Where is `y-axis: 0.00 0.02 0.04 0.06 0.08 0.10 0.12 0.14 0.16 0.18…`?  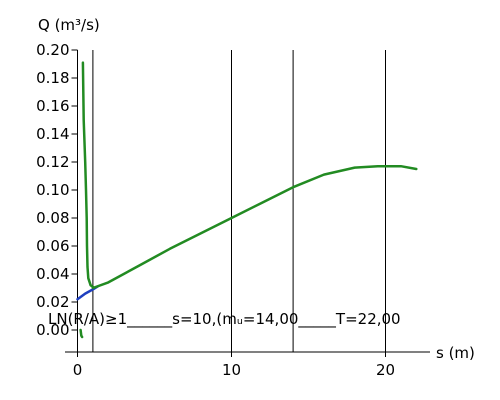
y-axis: 0.00 0.02 0.04 0.06 0.08 0.10 0.12 0.14 0.16 0.18… is located at coordinates (57, 196).